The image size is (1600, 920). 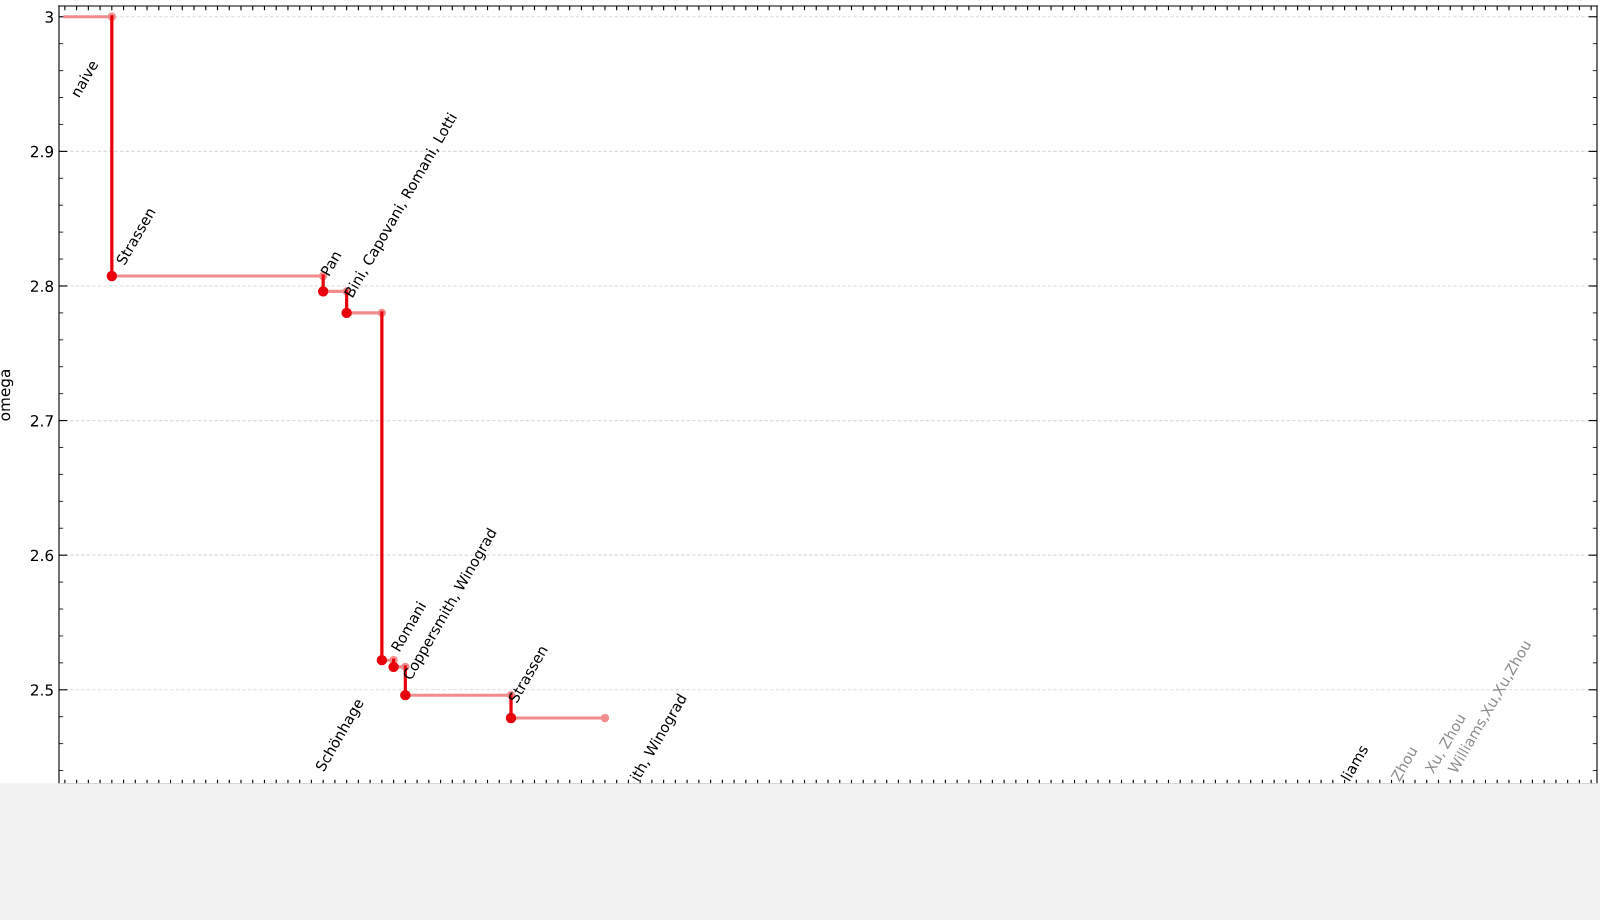 I want to click on y-axis-title: omega, so click(x=7, y=395).